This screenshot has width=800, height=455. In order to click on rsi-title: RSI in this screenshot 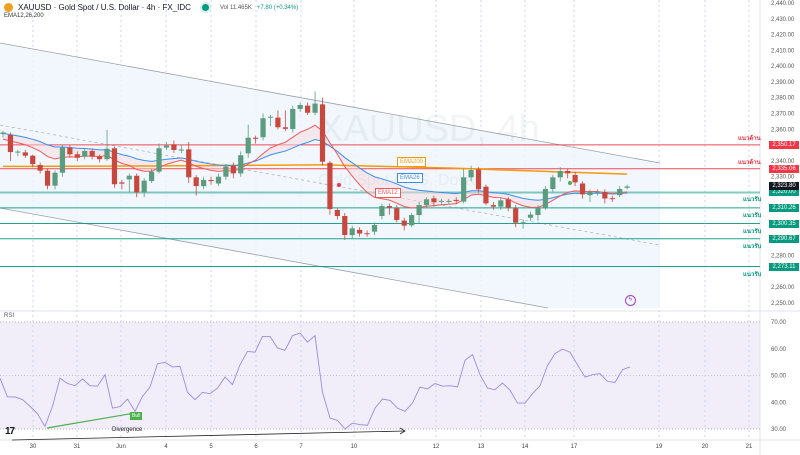, I will do `click(9, 316)`.